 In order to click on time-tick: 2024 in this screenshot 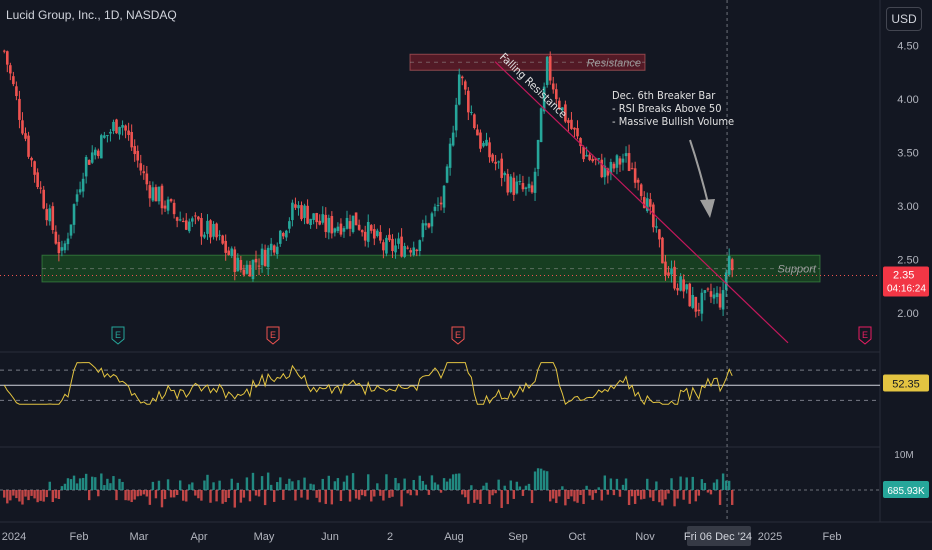, I will do `click(14, 537)`.